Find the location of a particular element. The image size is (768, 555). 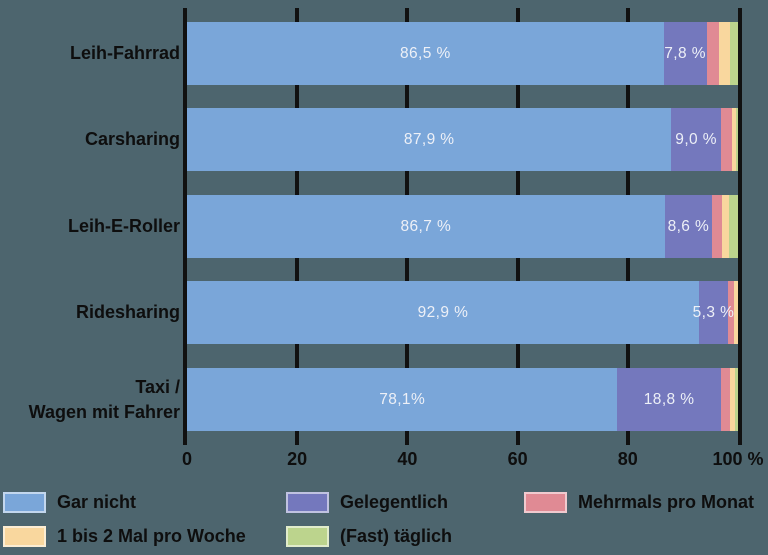

bar-row-leih-fahrrad: 86,5 % 7,8 % is located at coordinates (462, 53).